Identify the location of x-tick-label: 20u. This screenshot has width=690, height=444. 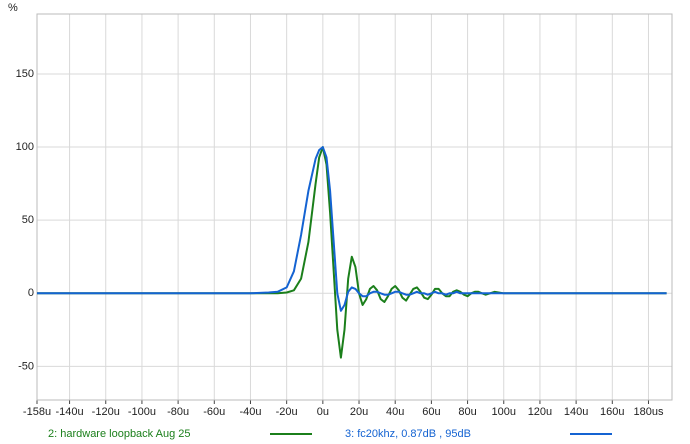
(359, 412).